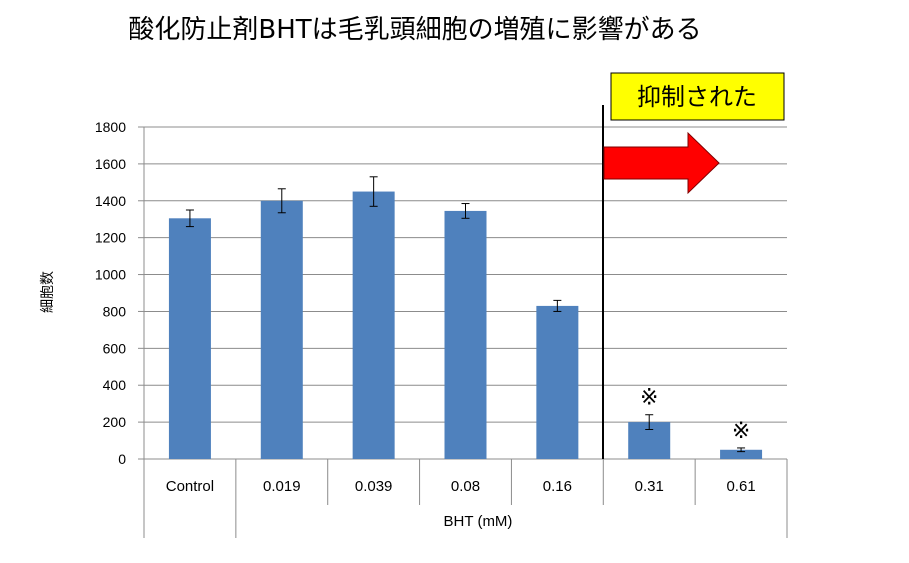 Image resolution: width=909 pixels, height=563 pixels. I want to click on y-tick-label: 1600, so click(110, 164).